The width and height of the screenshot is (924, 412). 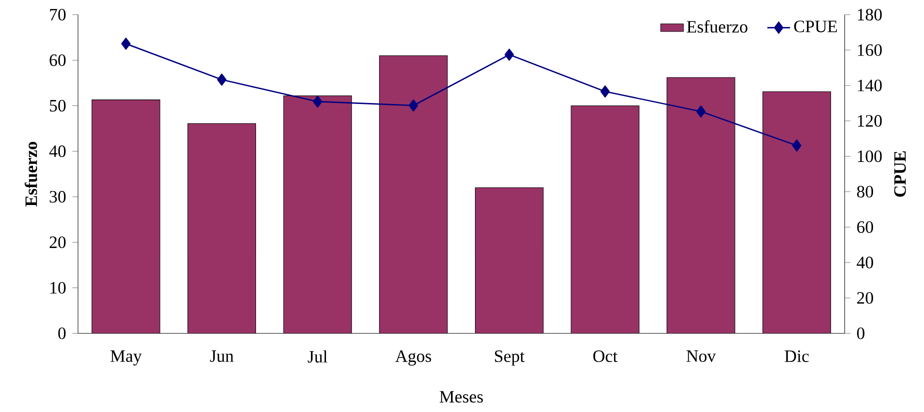 I want to click on y-tick-label: 10, so click(x=58, y=288).